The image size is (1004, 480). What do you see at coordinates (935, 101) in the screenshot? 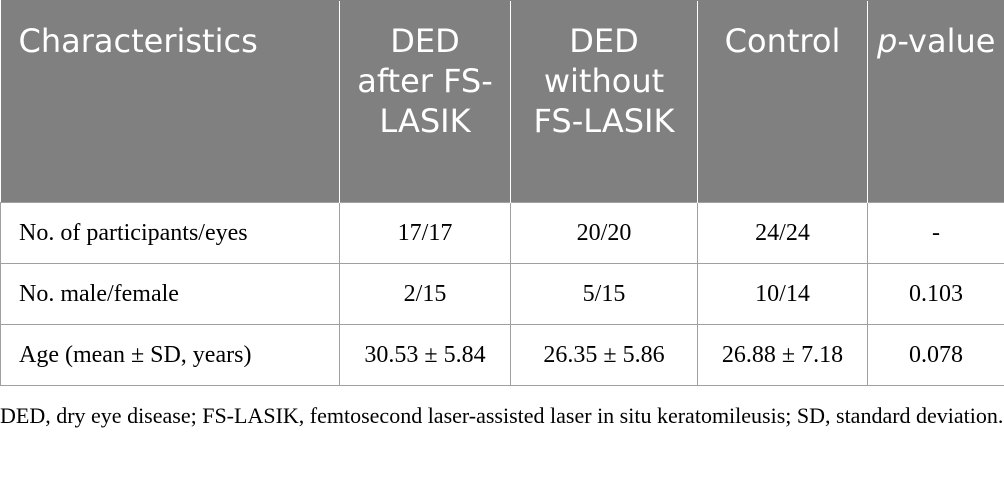
I see `header-pvalue: p-value` at bounding box center [935, 101].